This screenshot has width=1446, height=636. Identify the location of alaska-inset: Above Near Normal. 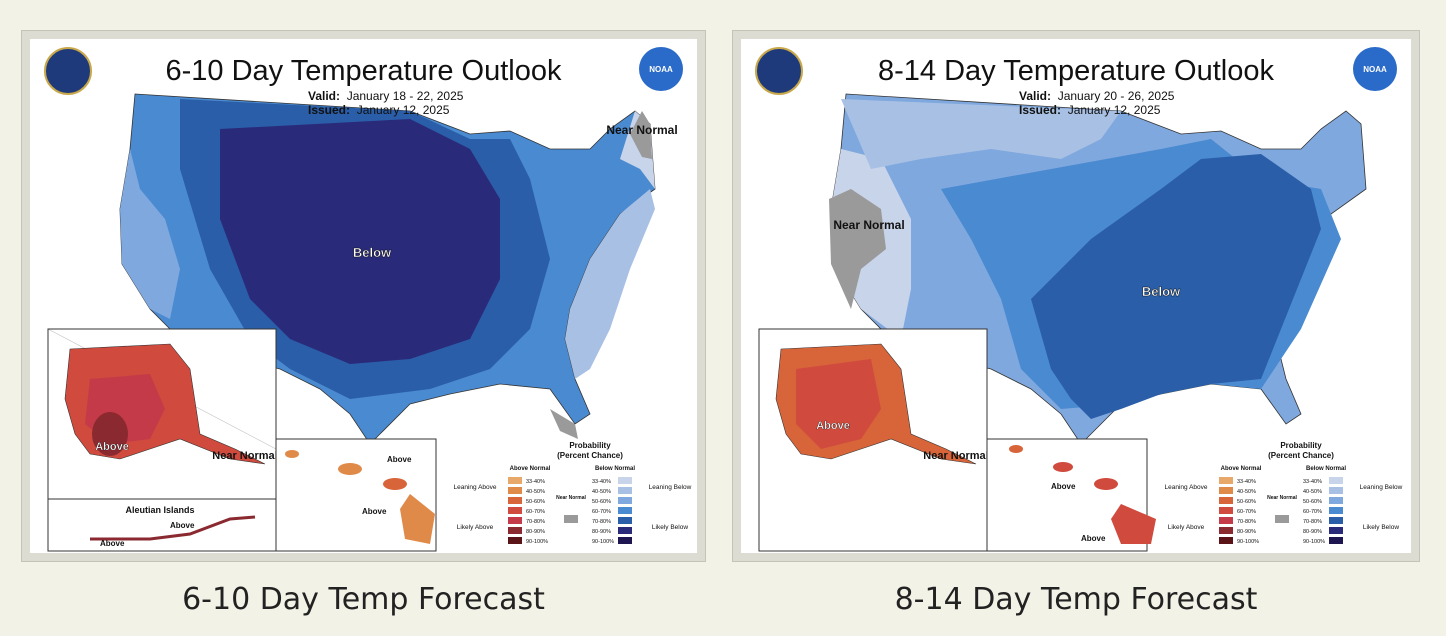
(873, 440).